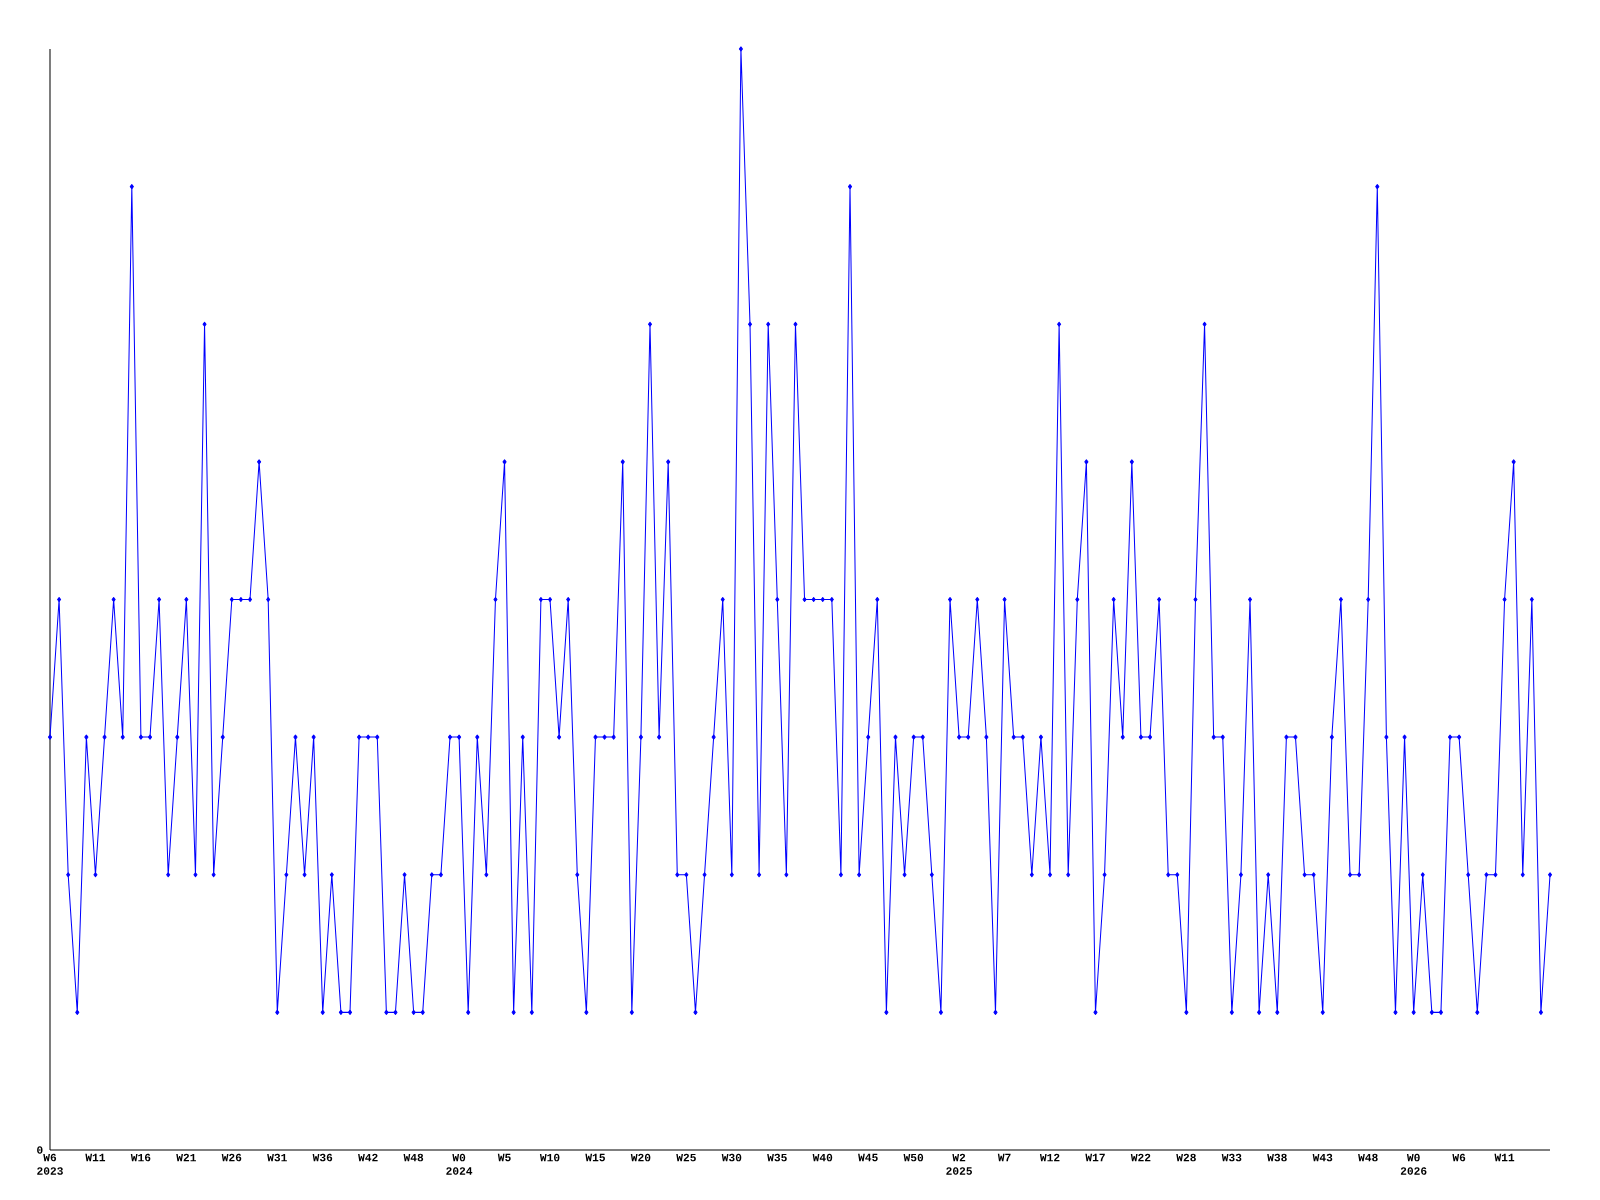 This screenshot has width=1600, height=1200. What do you see at coordinates (686, 1157) in the screenshot?
I see `x-tick-label: W25` at bounding box center [686, 1157].